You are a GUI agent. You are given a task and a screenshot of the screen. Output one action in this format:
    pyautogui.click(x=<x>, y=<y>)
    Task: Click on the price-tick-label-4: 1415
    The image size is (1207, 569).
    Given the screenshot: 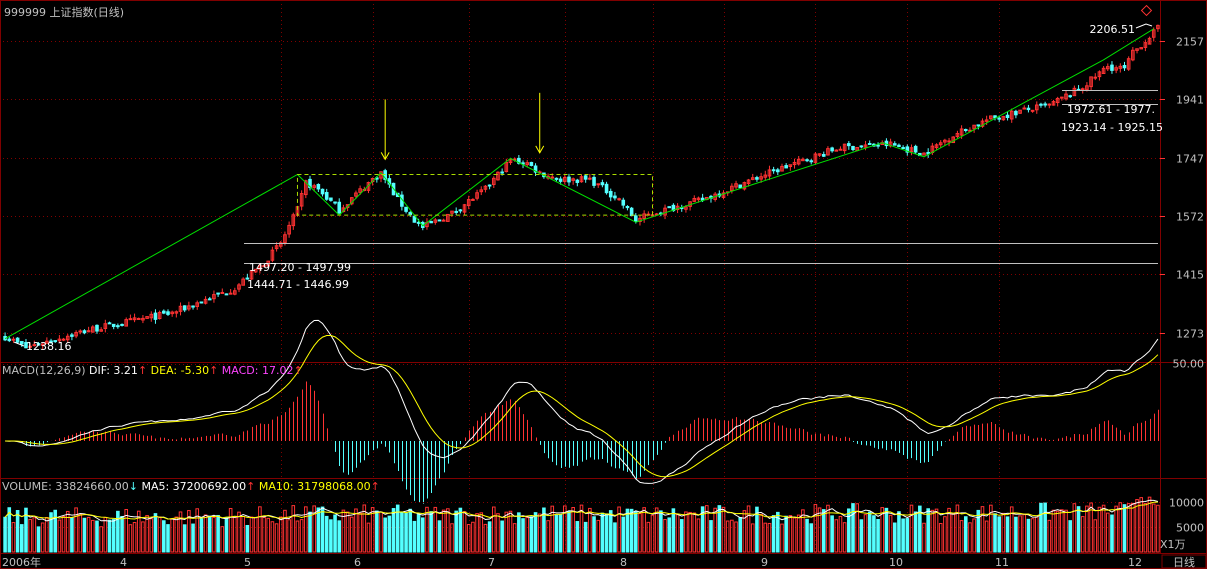 What is the action you would take?
    pyautogui.click(x=1190, y=275)
    